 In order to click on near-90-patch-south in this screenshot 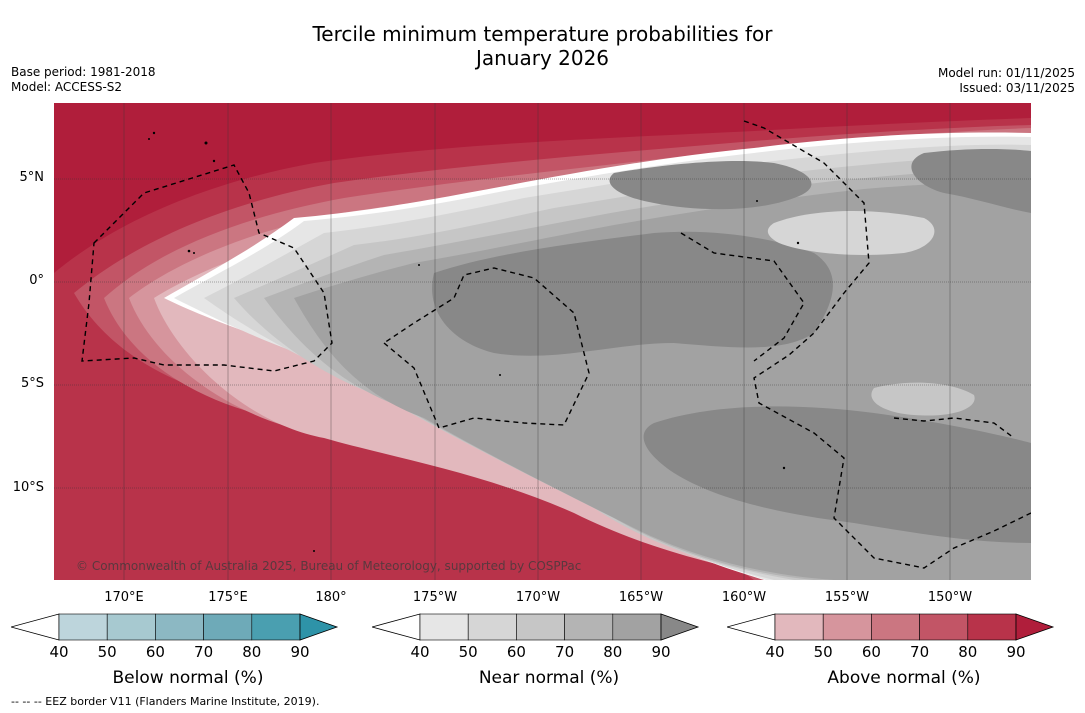, I will do `click(837, 474)`.